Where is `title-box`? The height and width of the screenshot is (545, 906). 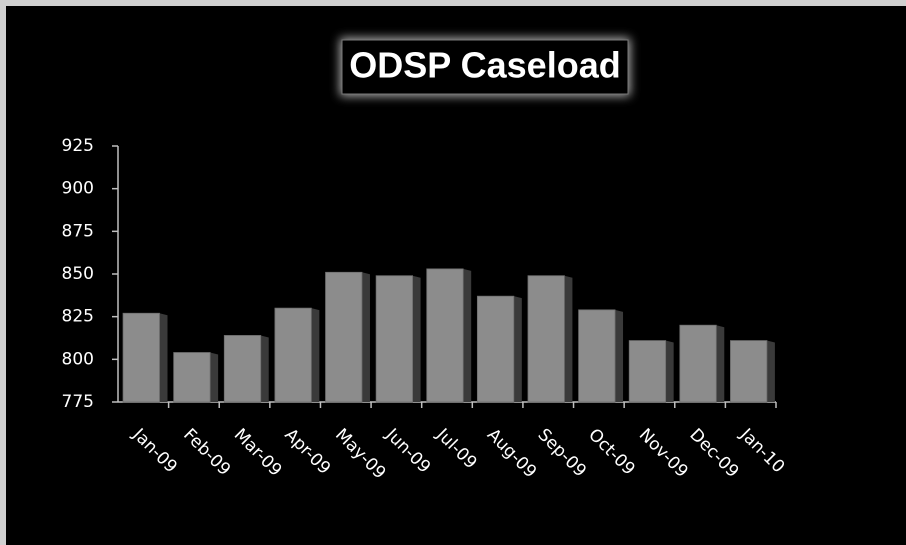 title-box is located at coordinates (485, 67).